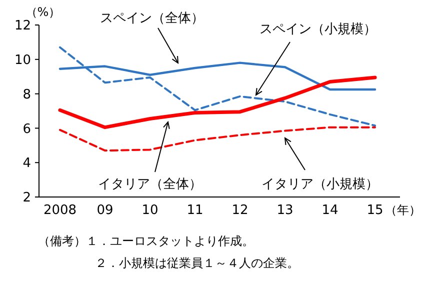 The height and width of the screenshot is (281, 425). Describe the element at coordinates (146, 241) in the screenshot. I see `text: （備考）１．ユーロスタットより作成。` at that location.